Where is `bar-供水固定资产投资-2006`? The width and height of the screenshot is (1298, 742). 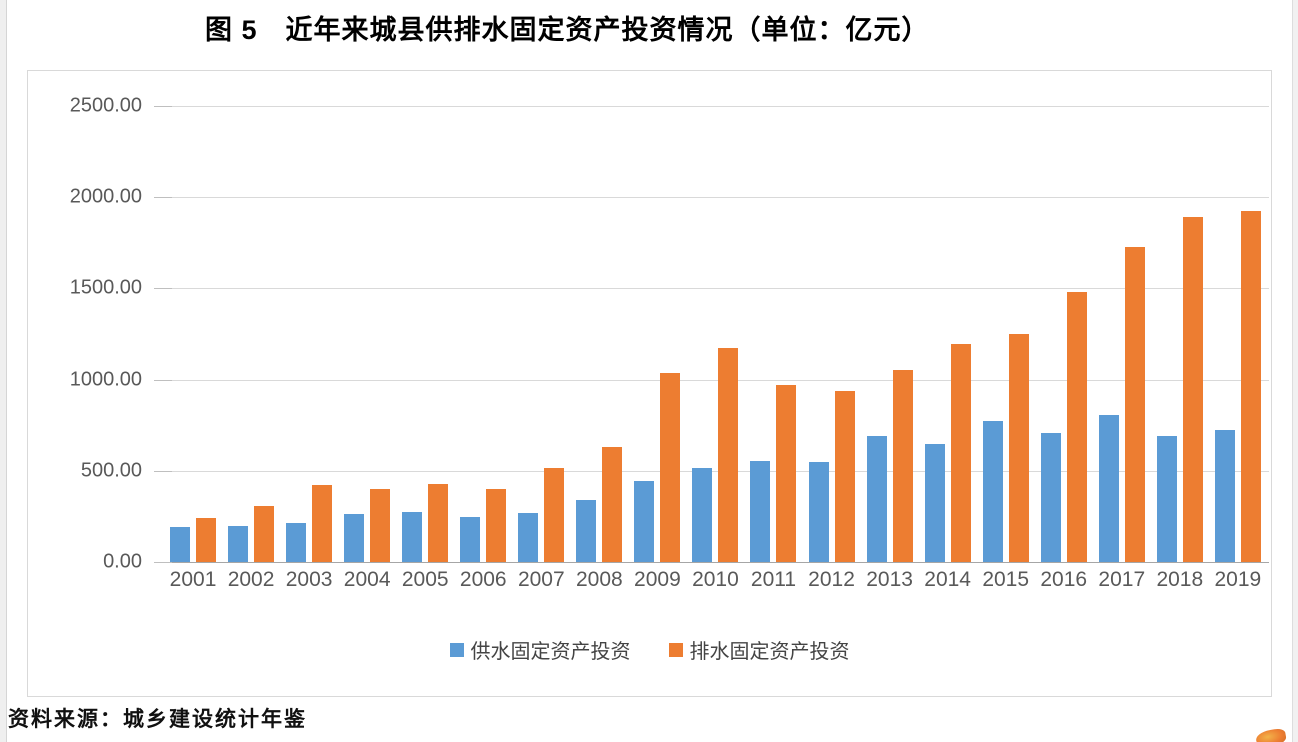
bar-供水固定资产投资-2006 is located at coordinates (470, 539).